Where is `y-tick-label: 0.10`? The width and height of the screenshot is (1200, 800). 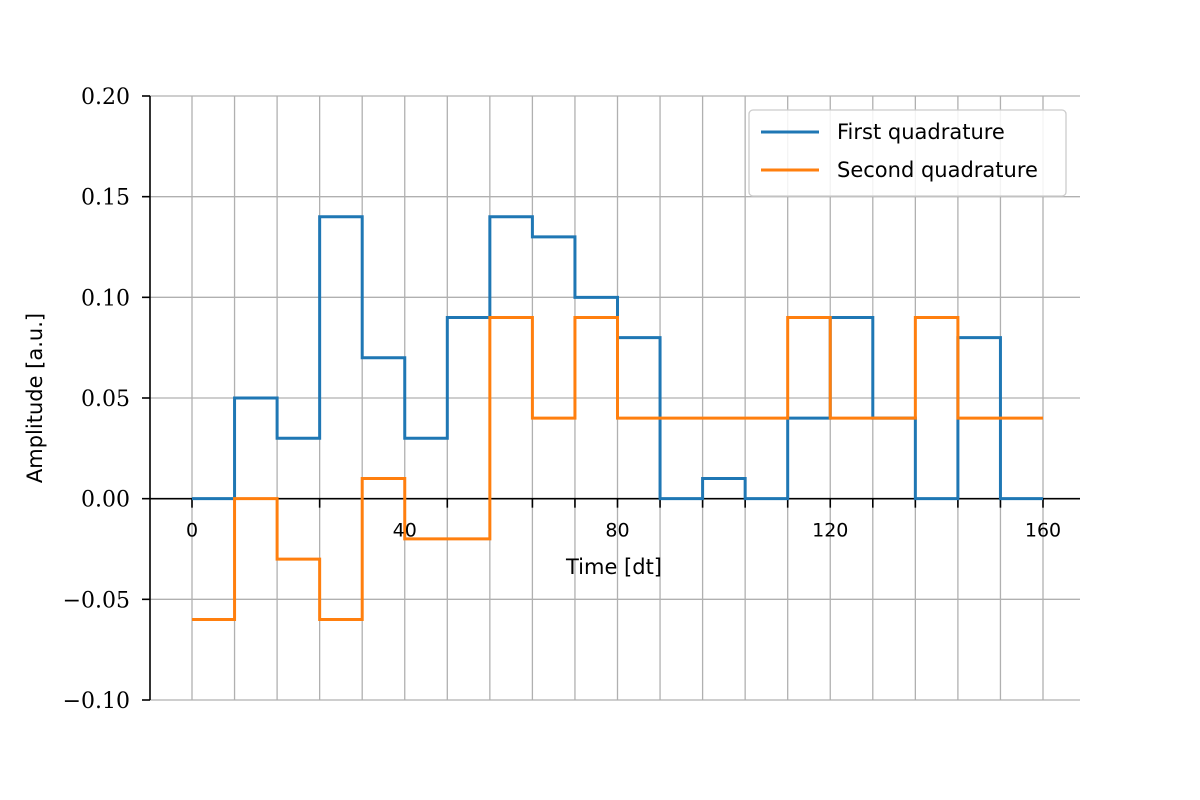
y-tick-label: 0.10 is located at coordinates (105, 298).